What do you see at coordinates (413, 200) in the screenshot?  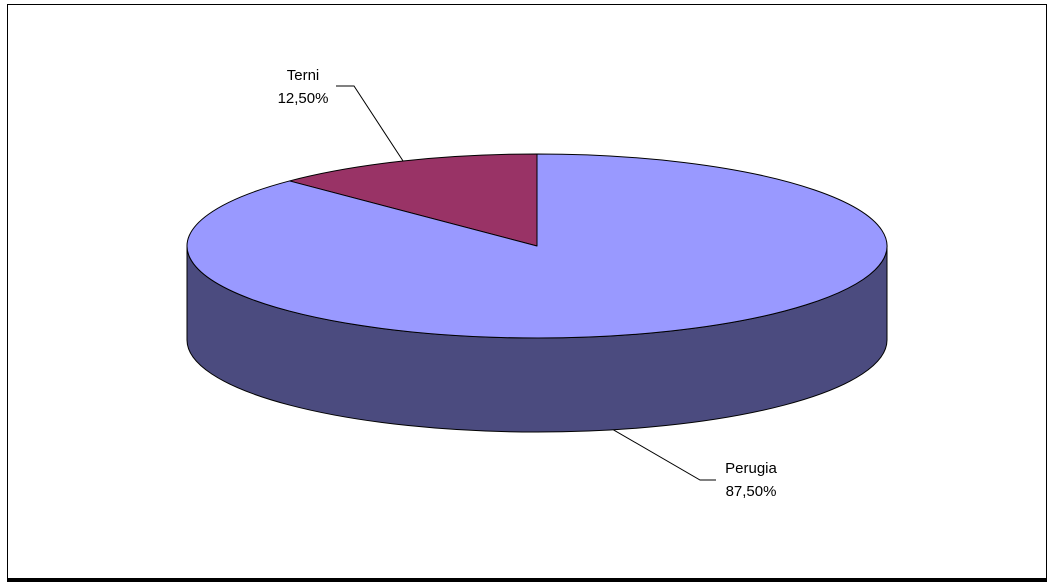 I see `pie-slice-terni` at bounding box center [413, 200].